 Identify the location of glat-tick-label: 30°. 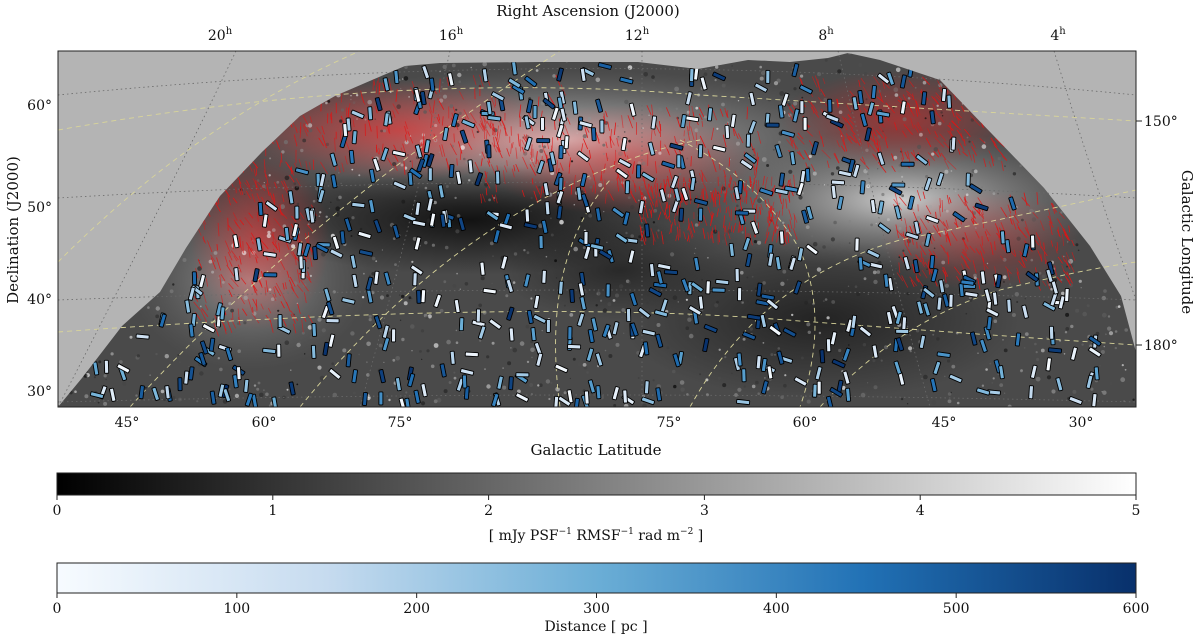
(1081, 423).